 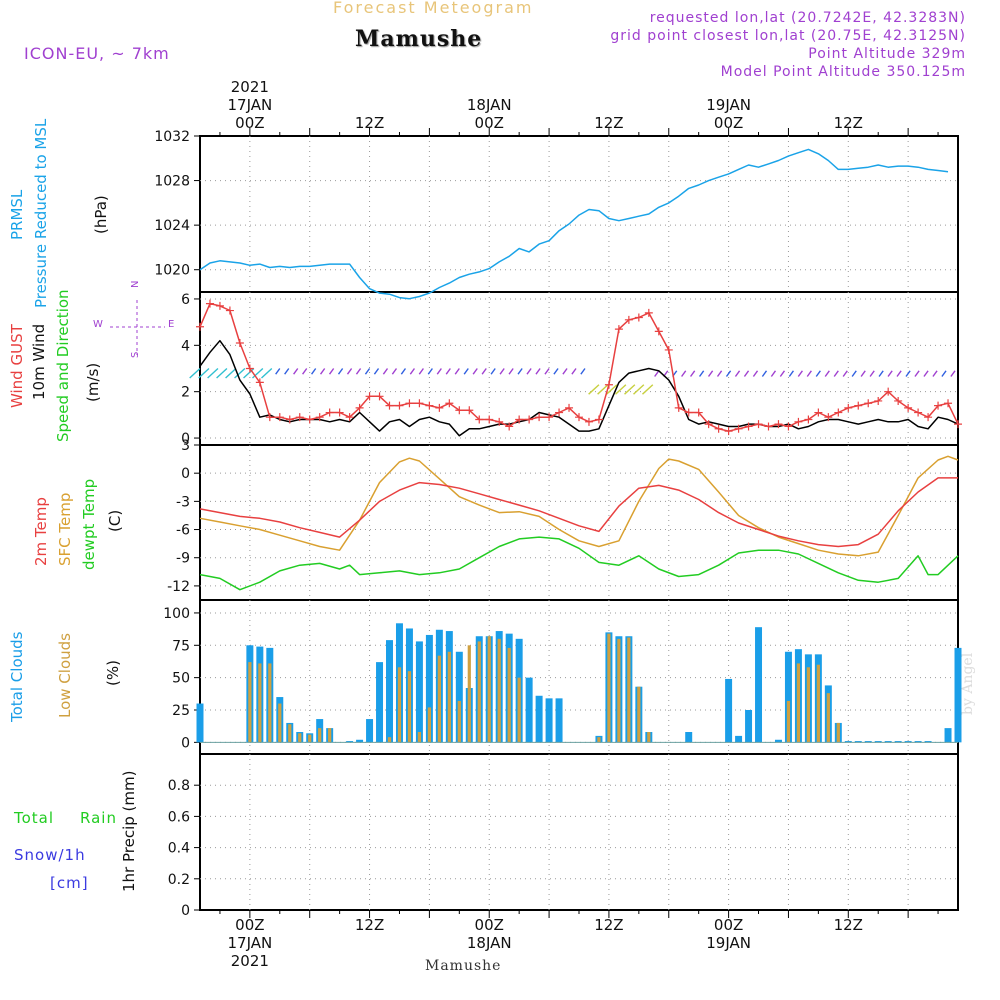 What do you see at coordinates (135, 354) in the screenshot?
I see `compass-s: S` at bounding box center [135, 354].